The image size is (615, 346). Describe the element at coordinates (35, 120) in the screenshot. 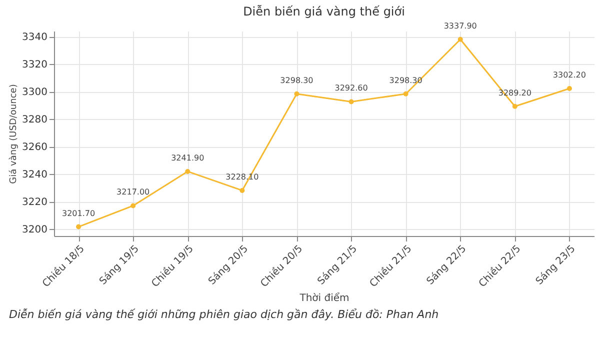

I see `y-tick-label: 3280` at that location.